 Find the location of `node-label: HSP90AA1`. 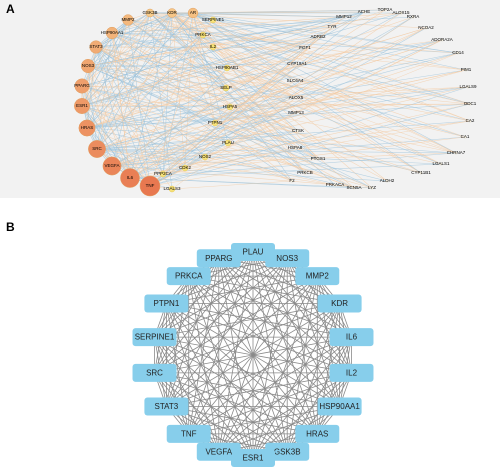

node-label: HSP90AA1 is located at coordinates (339, 406).